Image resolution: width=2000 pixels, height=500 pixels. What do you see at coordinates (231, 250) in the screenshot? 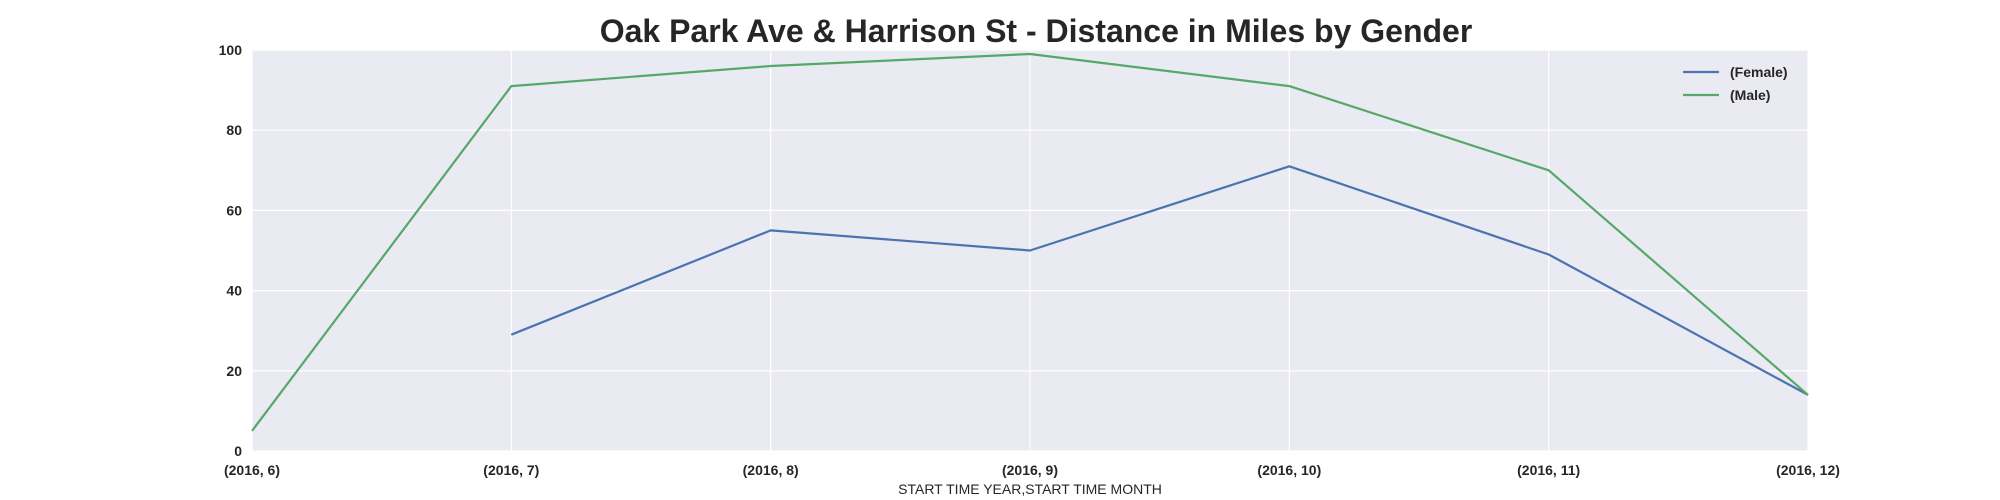
I see `y-tick-labels: 0 20 40 60 80 100` at bounding box center [231, 250].